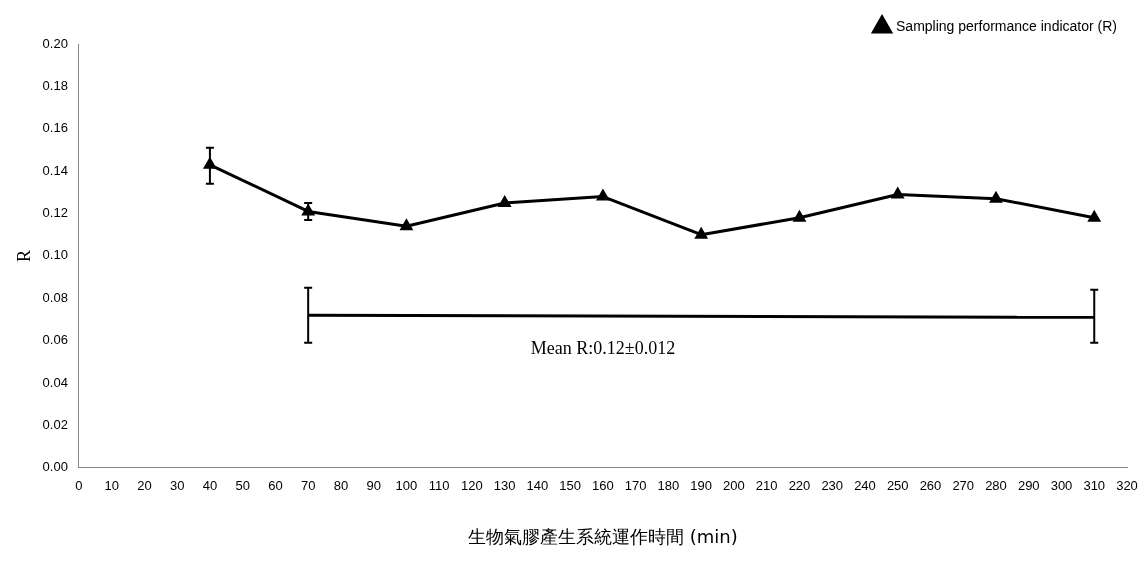 The image size is (1147, 563). Describe the element at coordinates (1028, 486) in the screenshot. I see `x-tick-label: 290` at that location.